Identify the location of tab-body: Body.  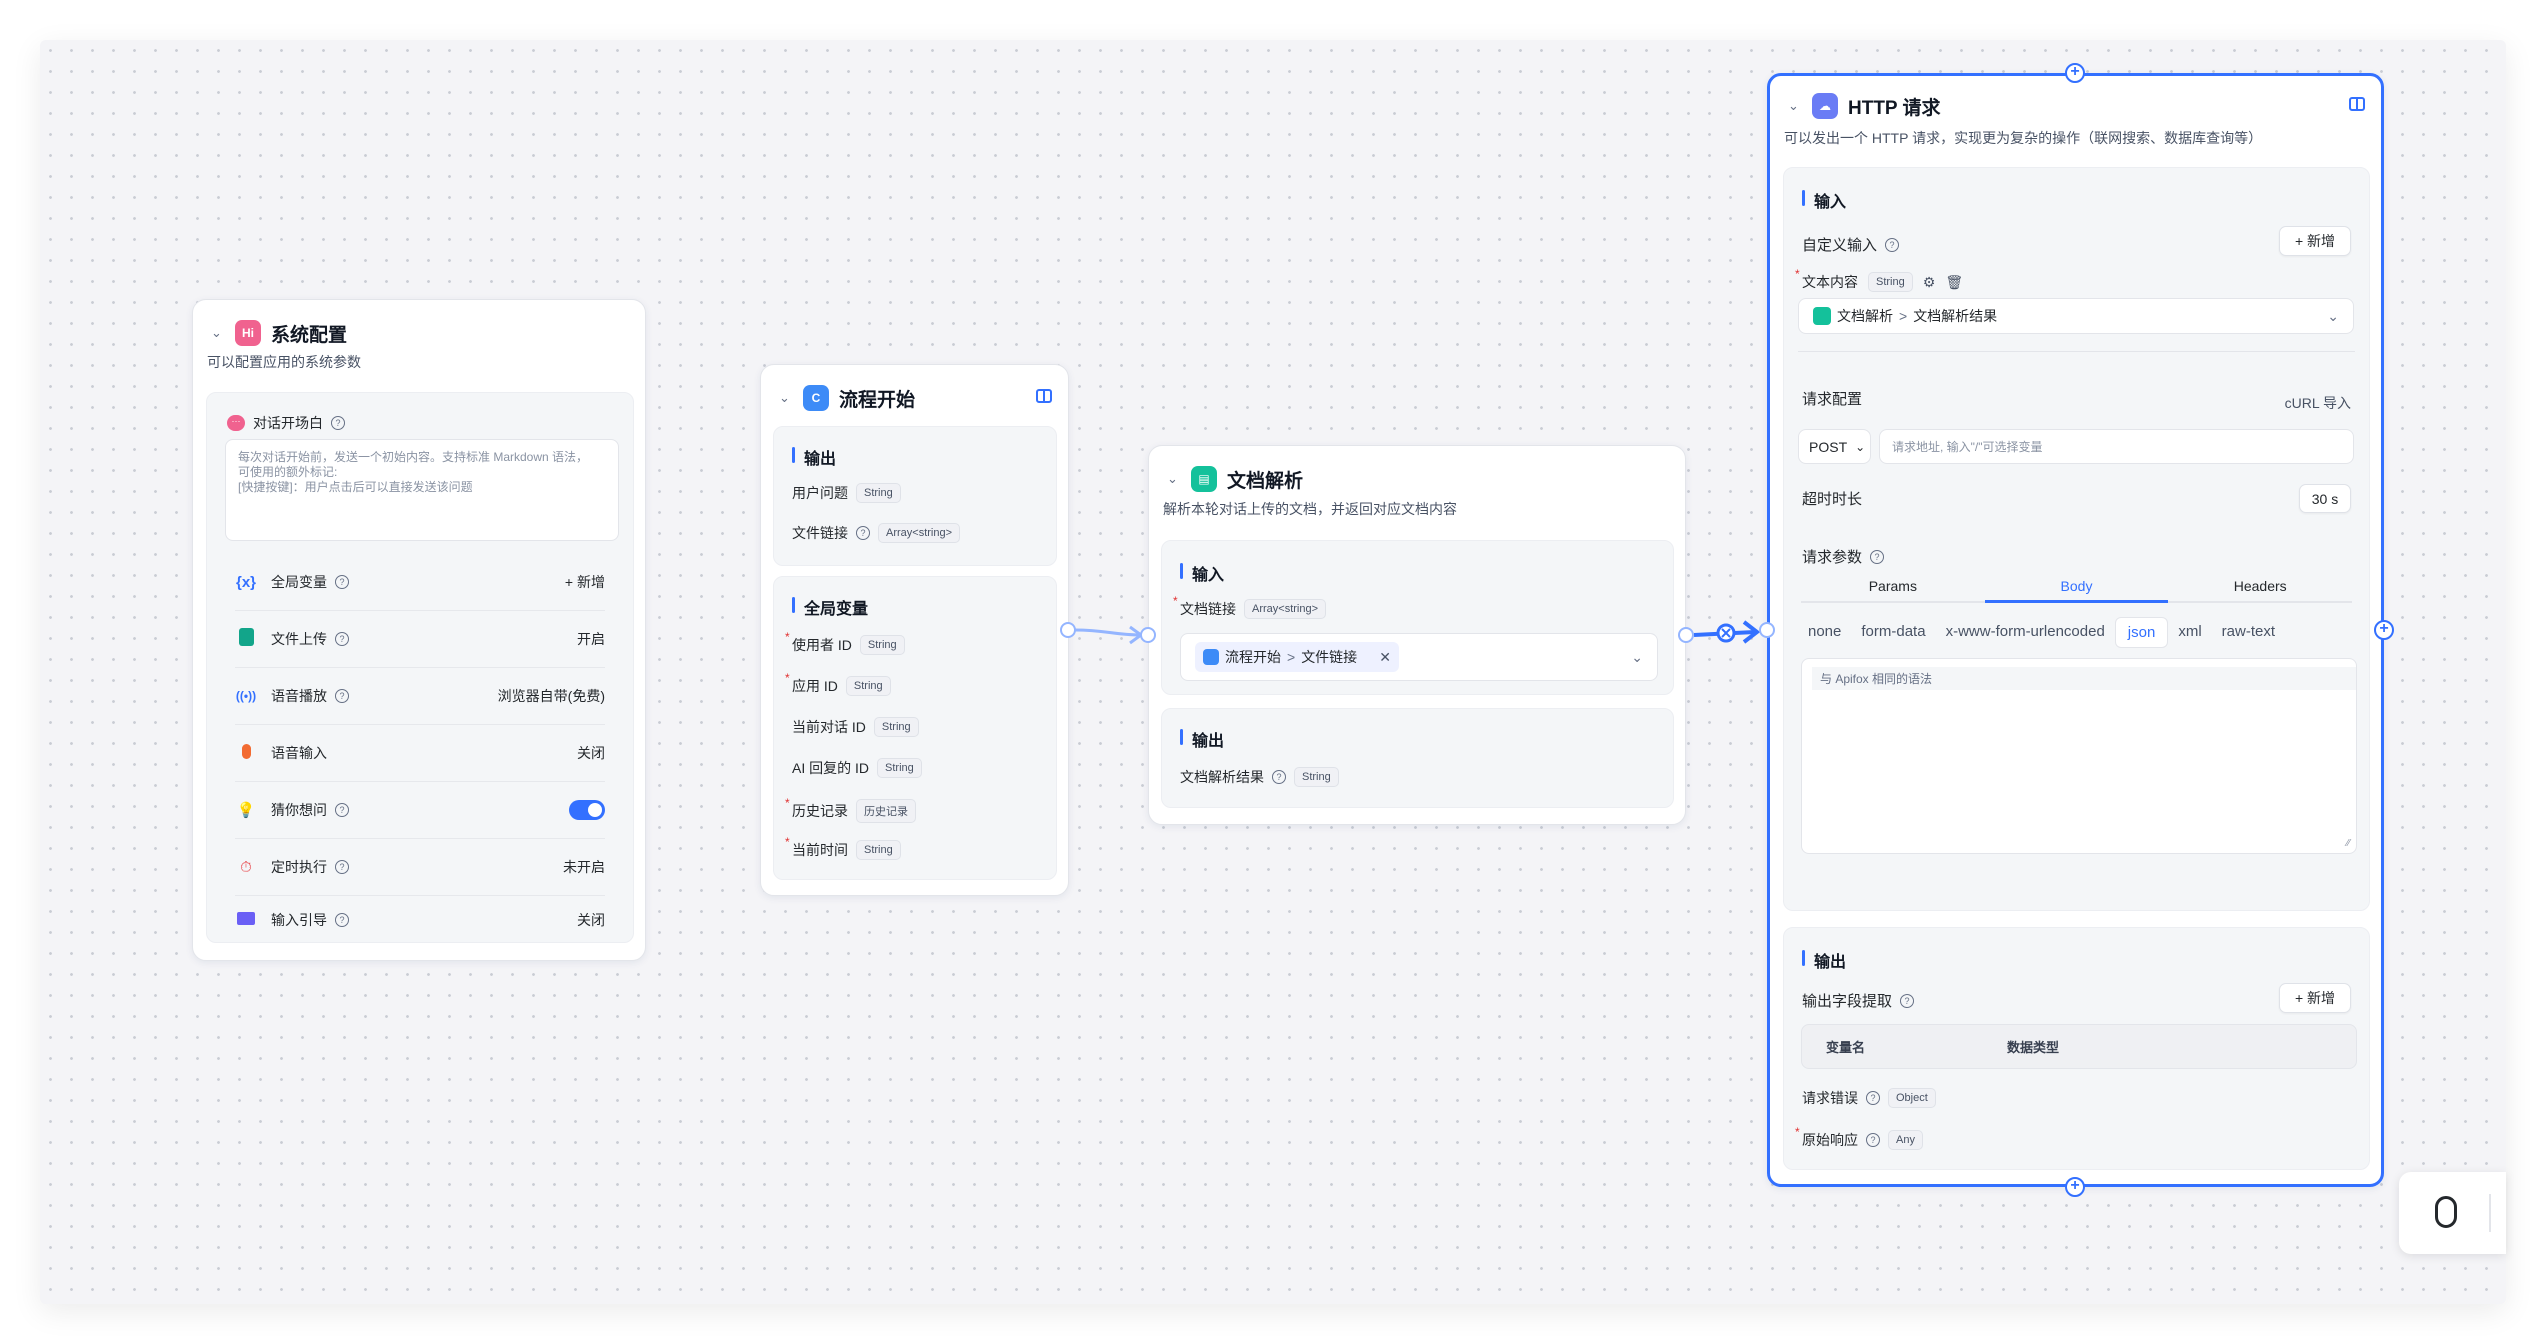
(2076, 590).